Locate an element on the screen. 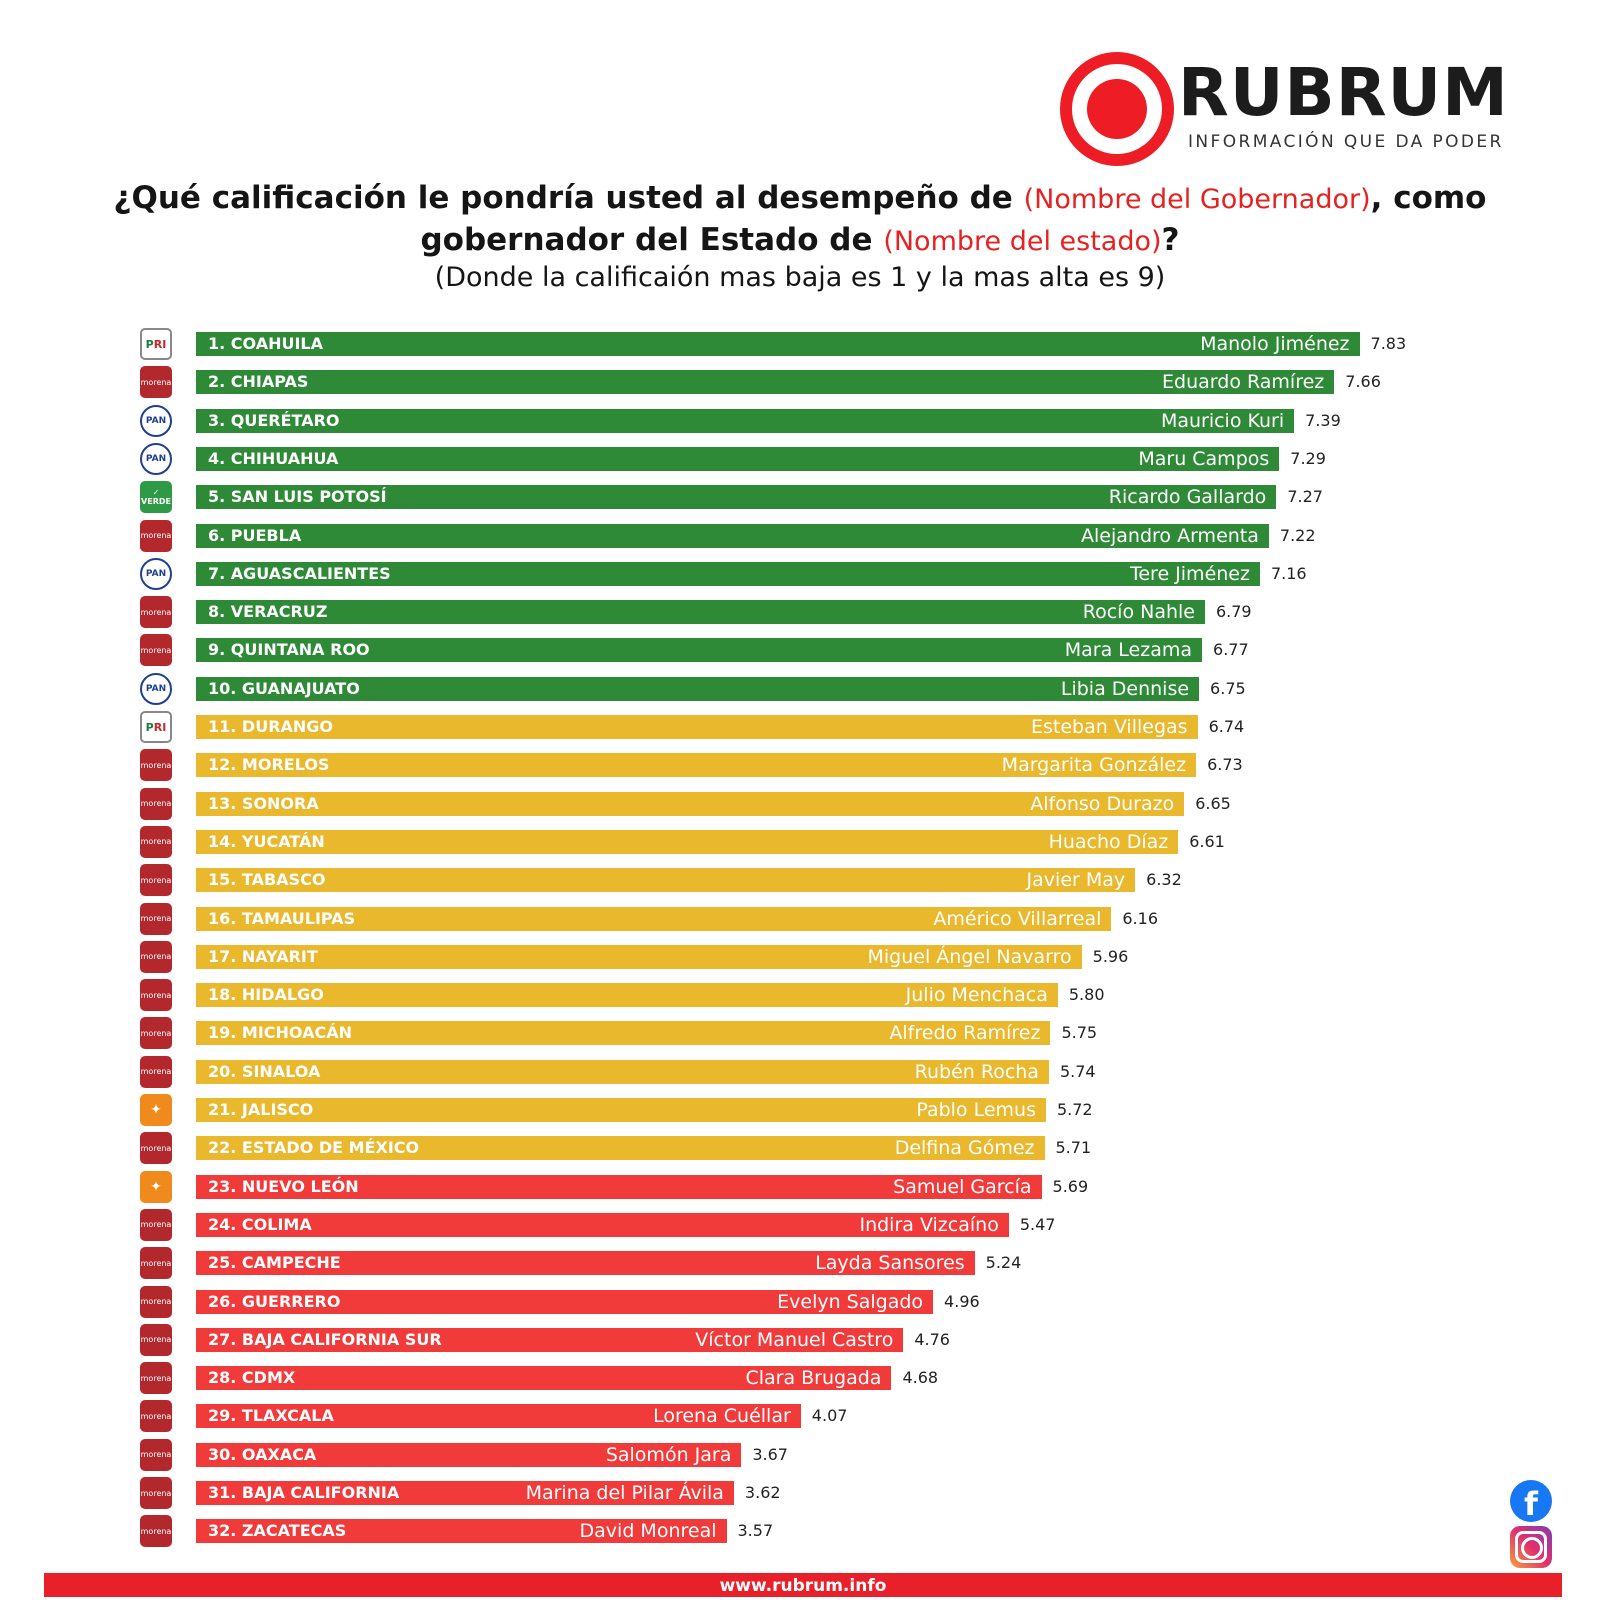  value-label: 7.22 is located at coordinates (1297, 535).